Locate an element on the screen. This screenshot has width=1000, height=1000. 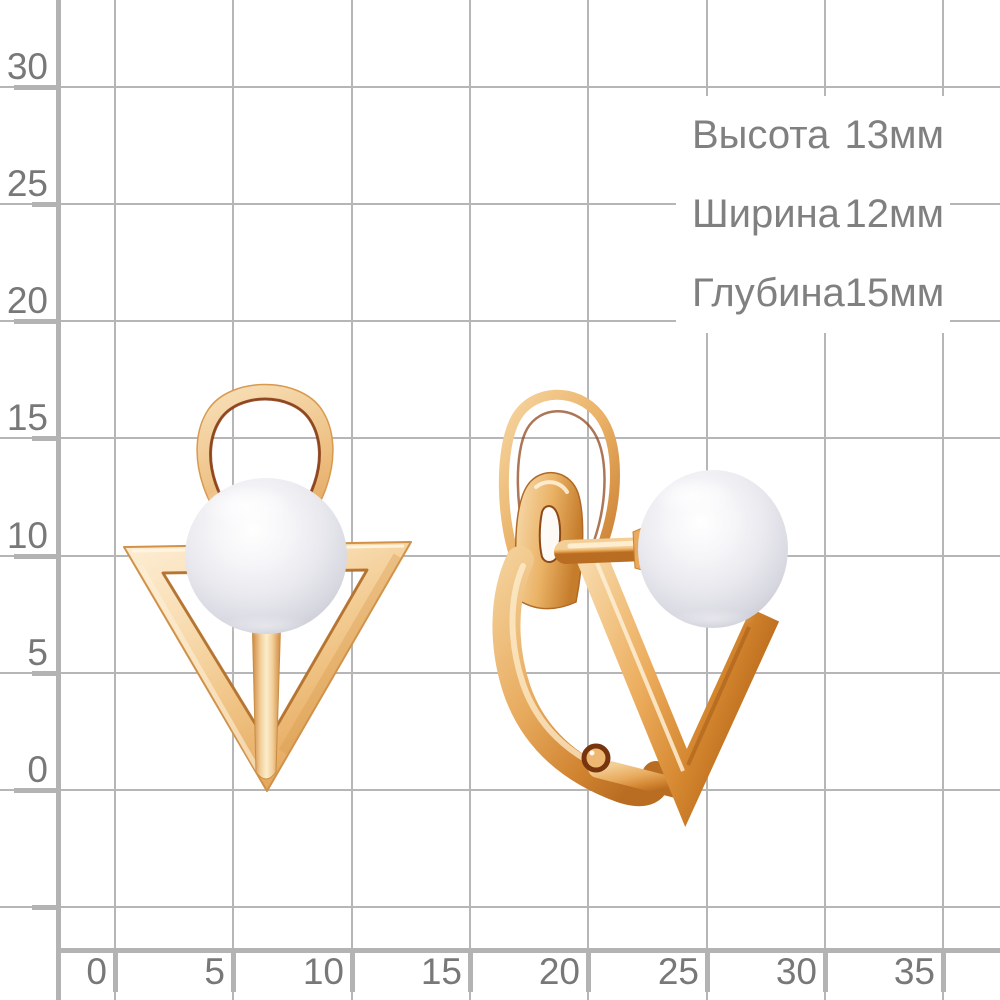
right-earring-bottom-bar is located at coordinates (639, 778).